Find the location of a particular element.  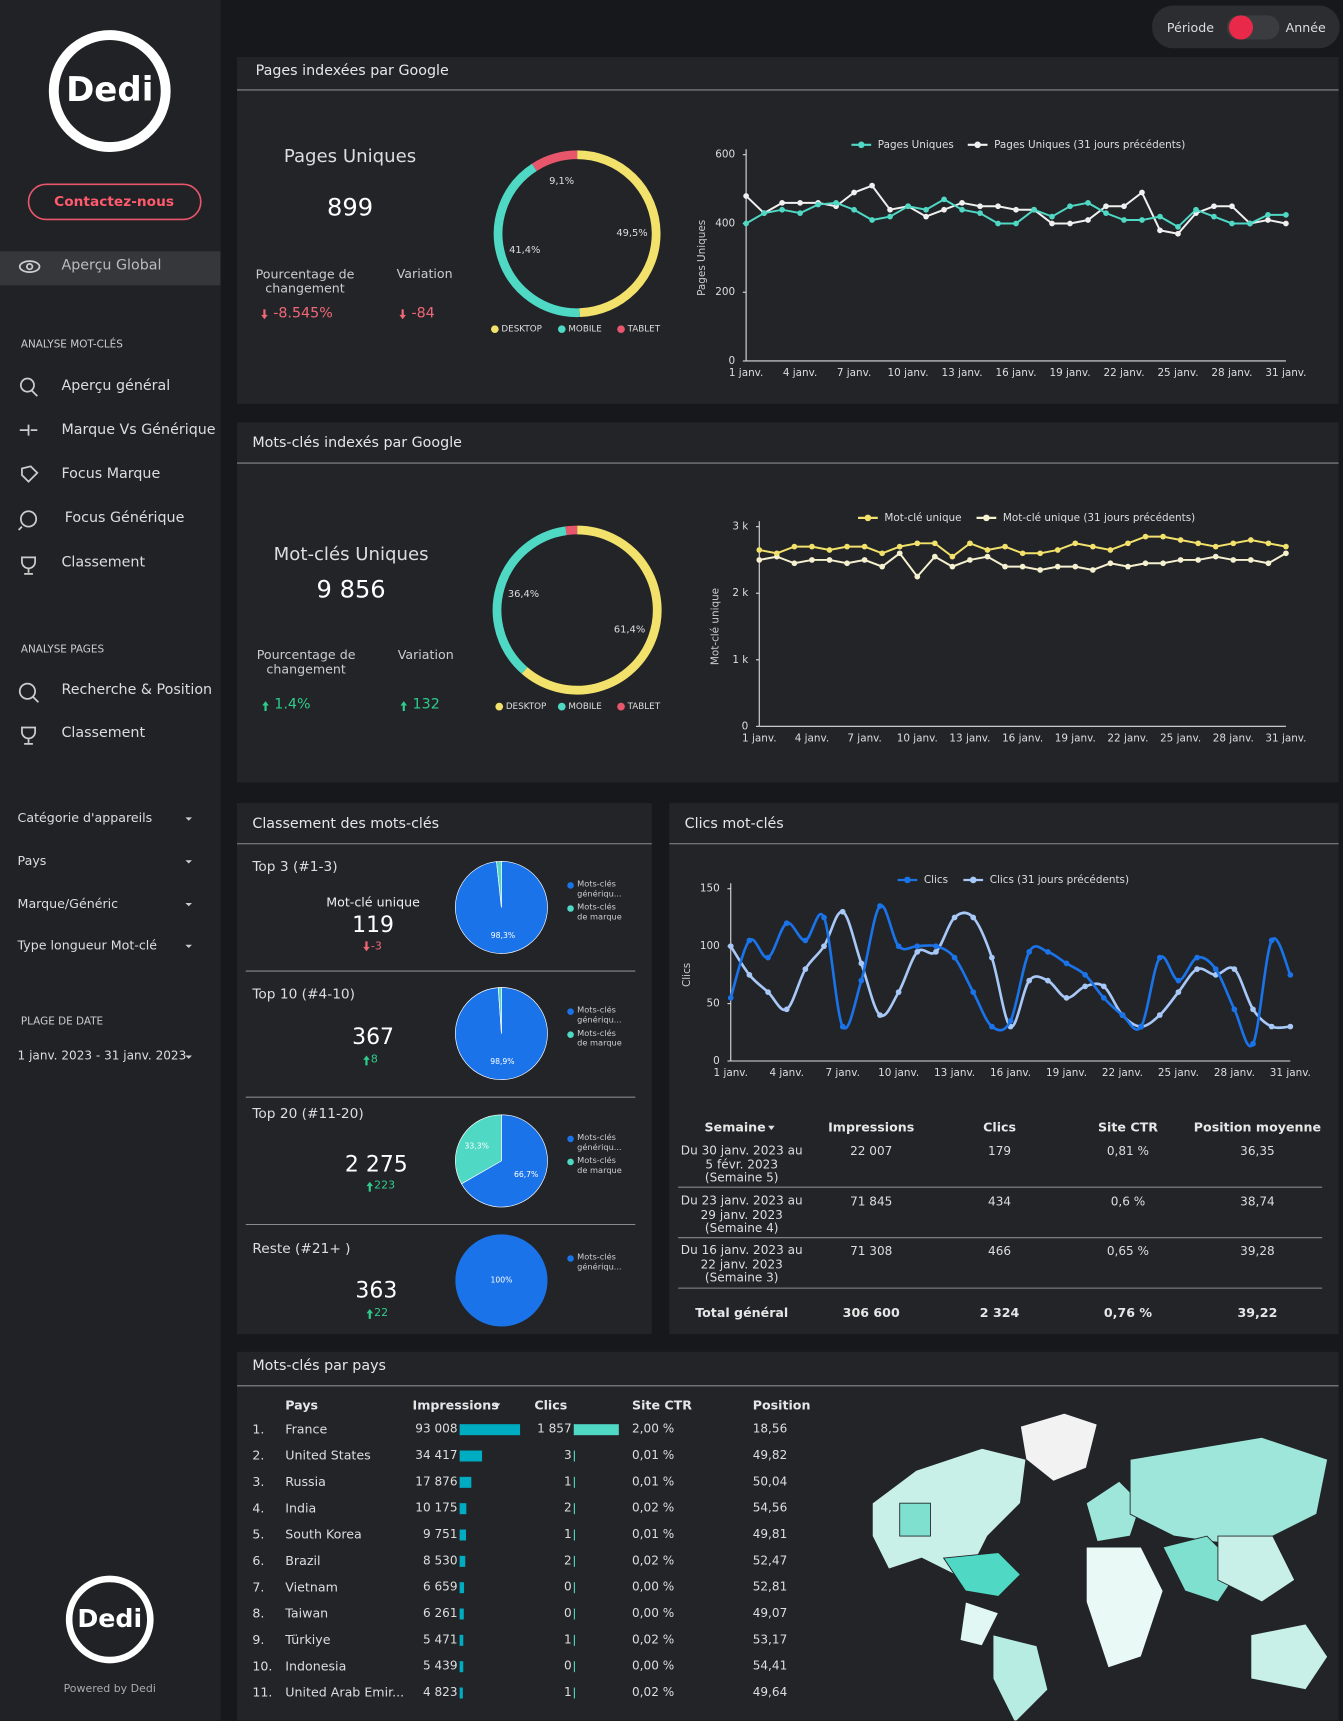

table-cell: 54,41 is located at coordinates (770, 1665).